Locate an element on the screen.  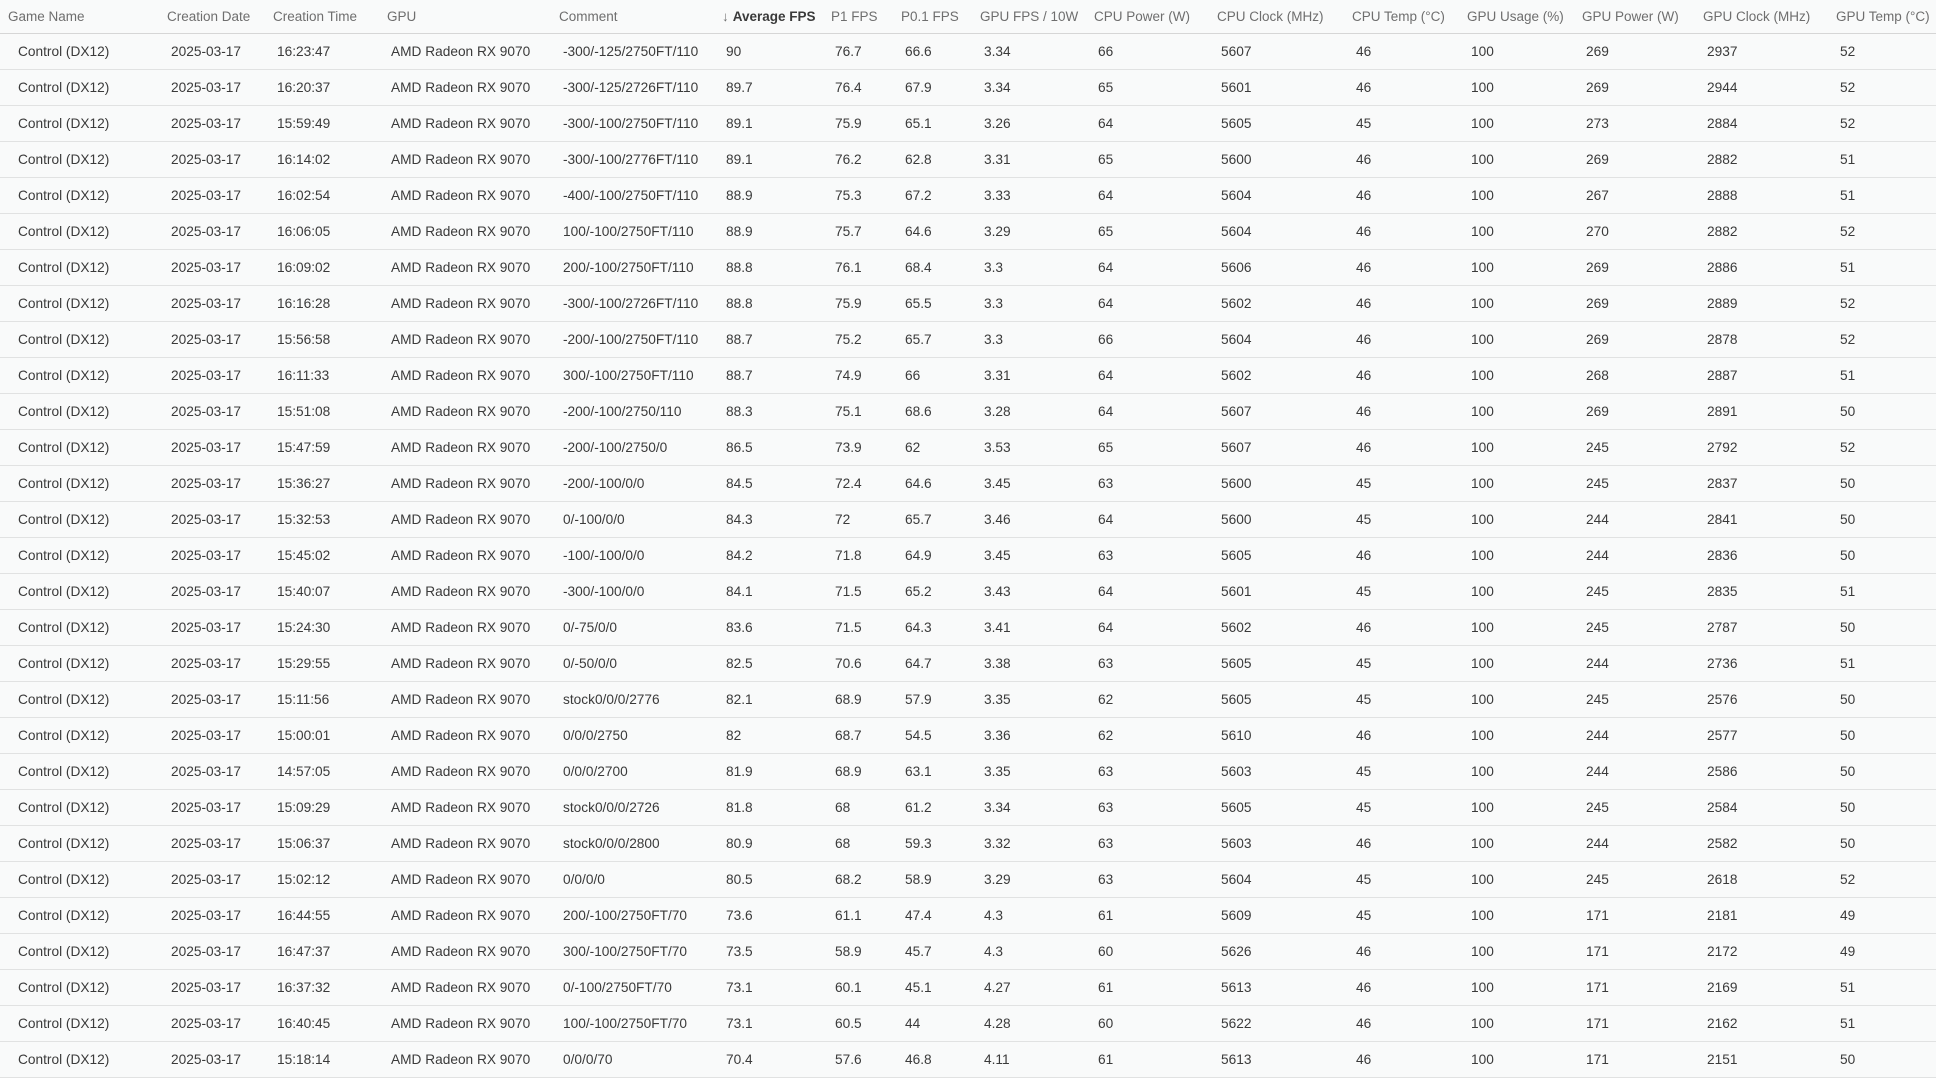
cell-p1-fps: 68.7 is located at coordinates (856, 735).